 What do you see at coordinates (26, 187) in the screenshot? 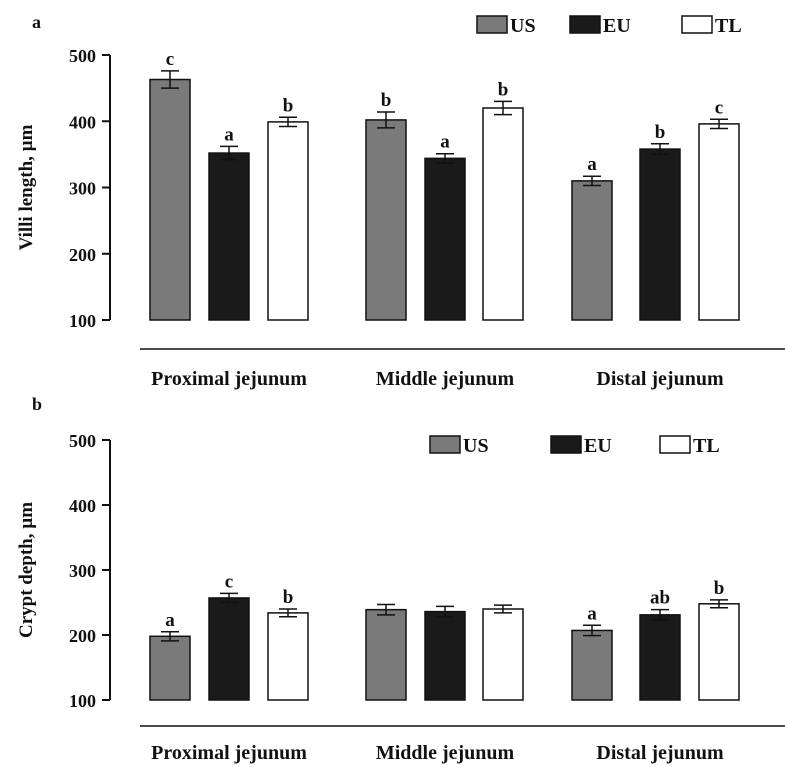
I see `y-axis-title: Villi length, µm` at bounding box center [26, 187].